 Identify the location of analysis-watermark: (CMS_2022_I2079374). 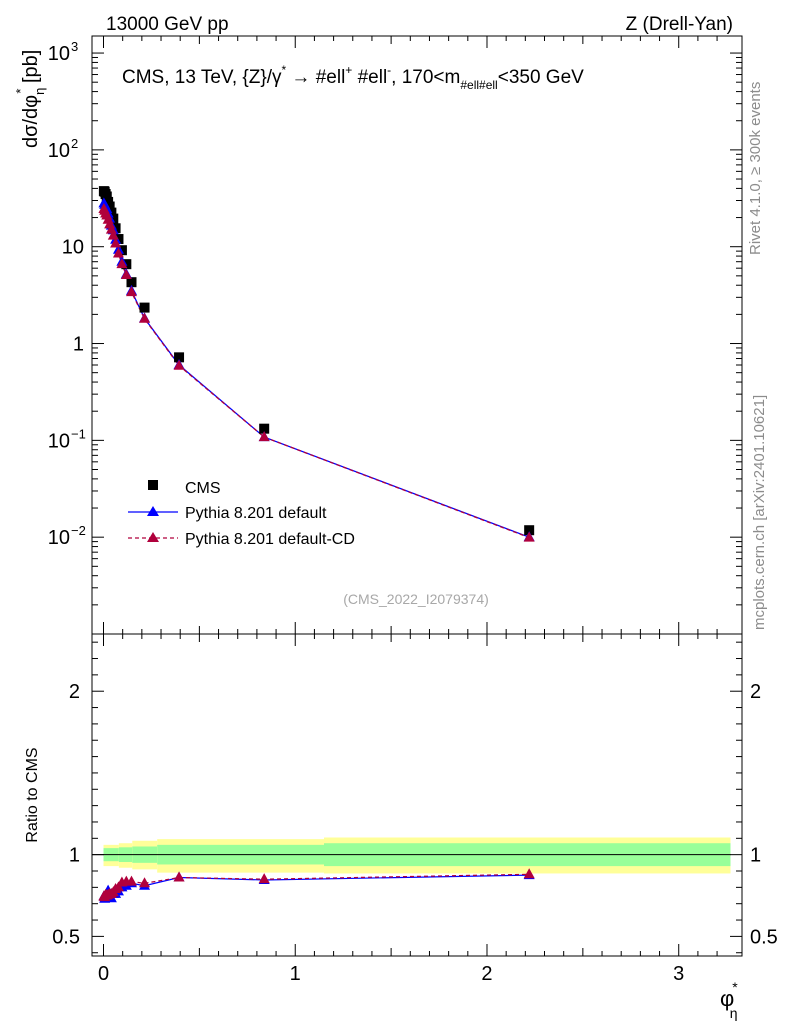
(416, 599).